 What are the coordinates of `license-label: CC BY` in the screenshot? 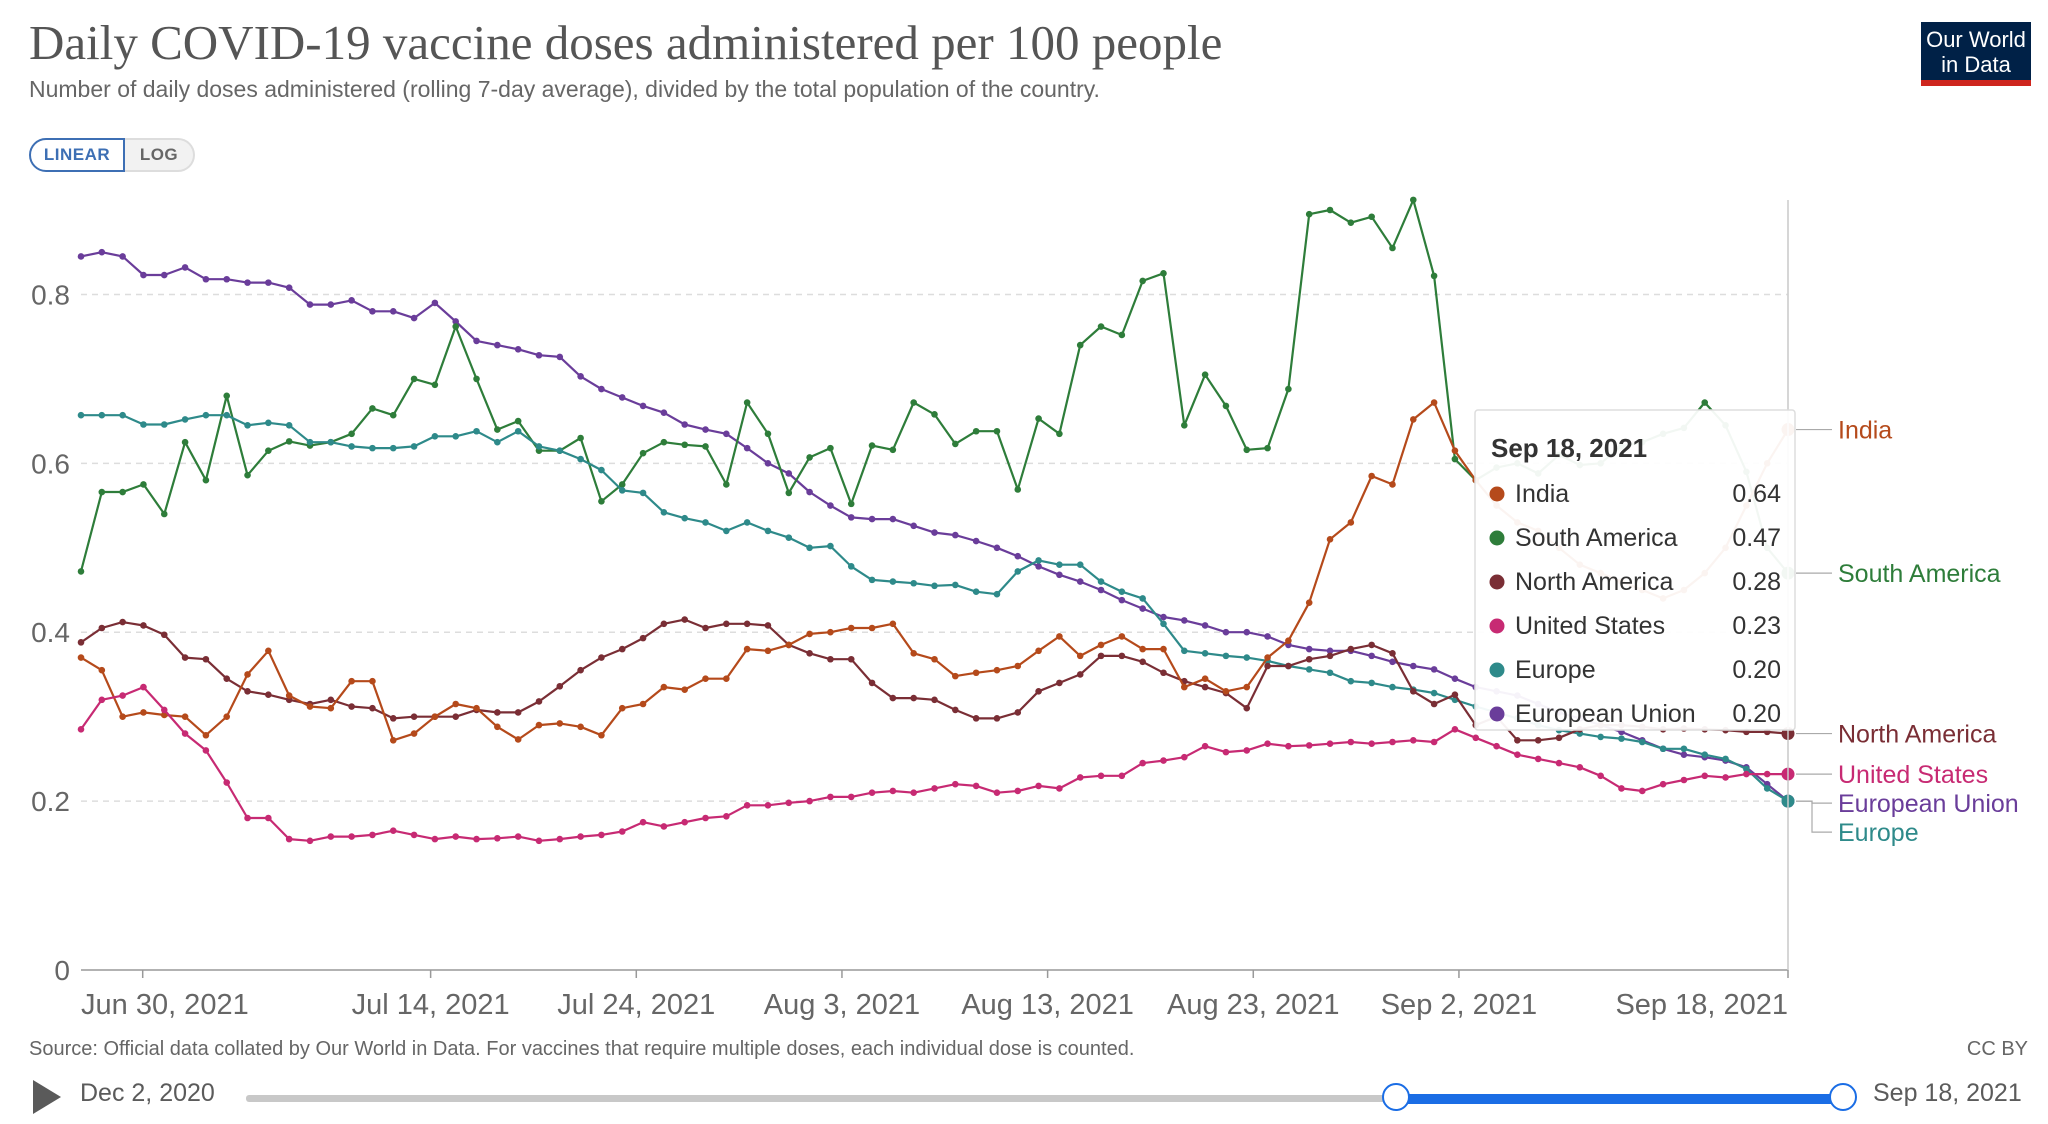 It's located at (1997, 1049).